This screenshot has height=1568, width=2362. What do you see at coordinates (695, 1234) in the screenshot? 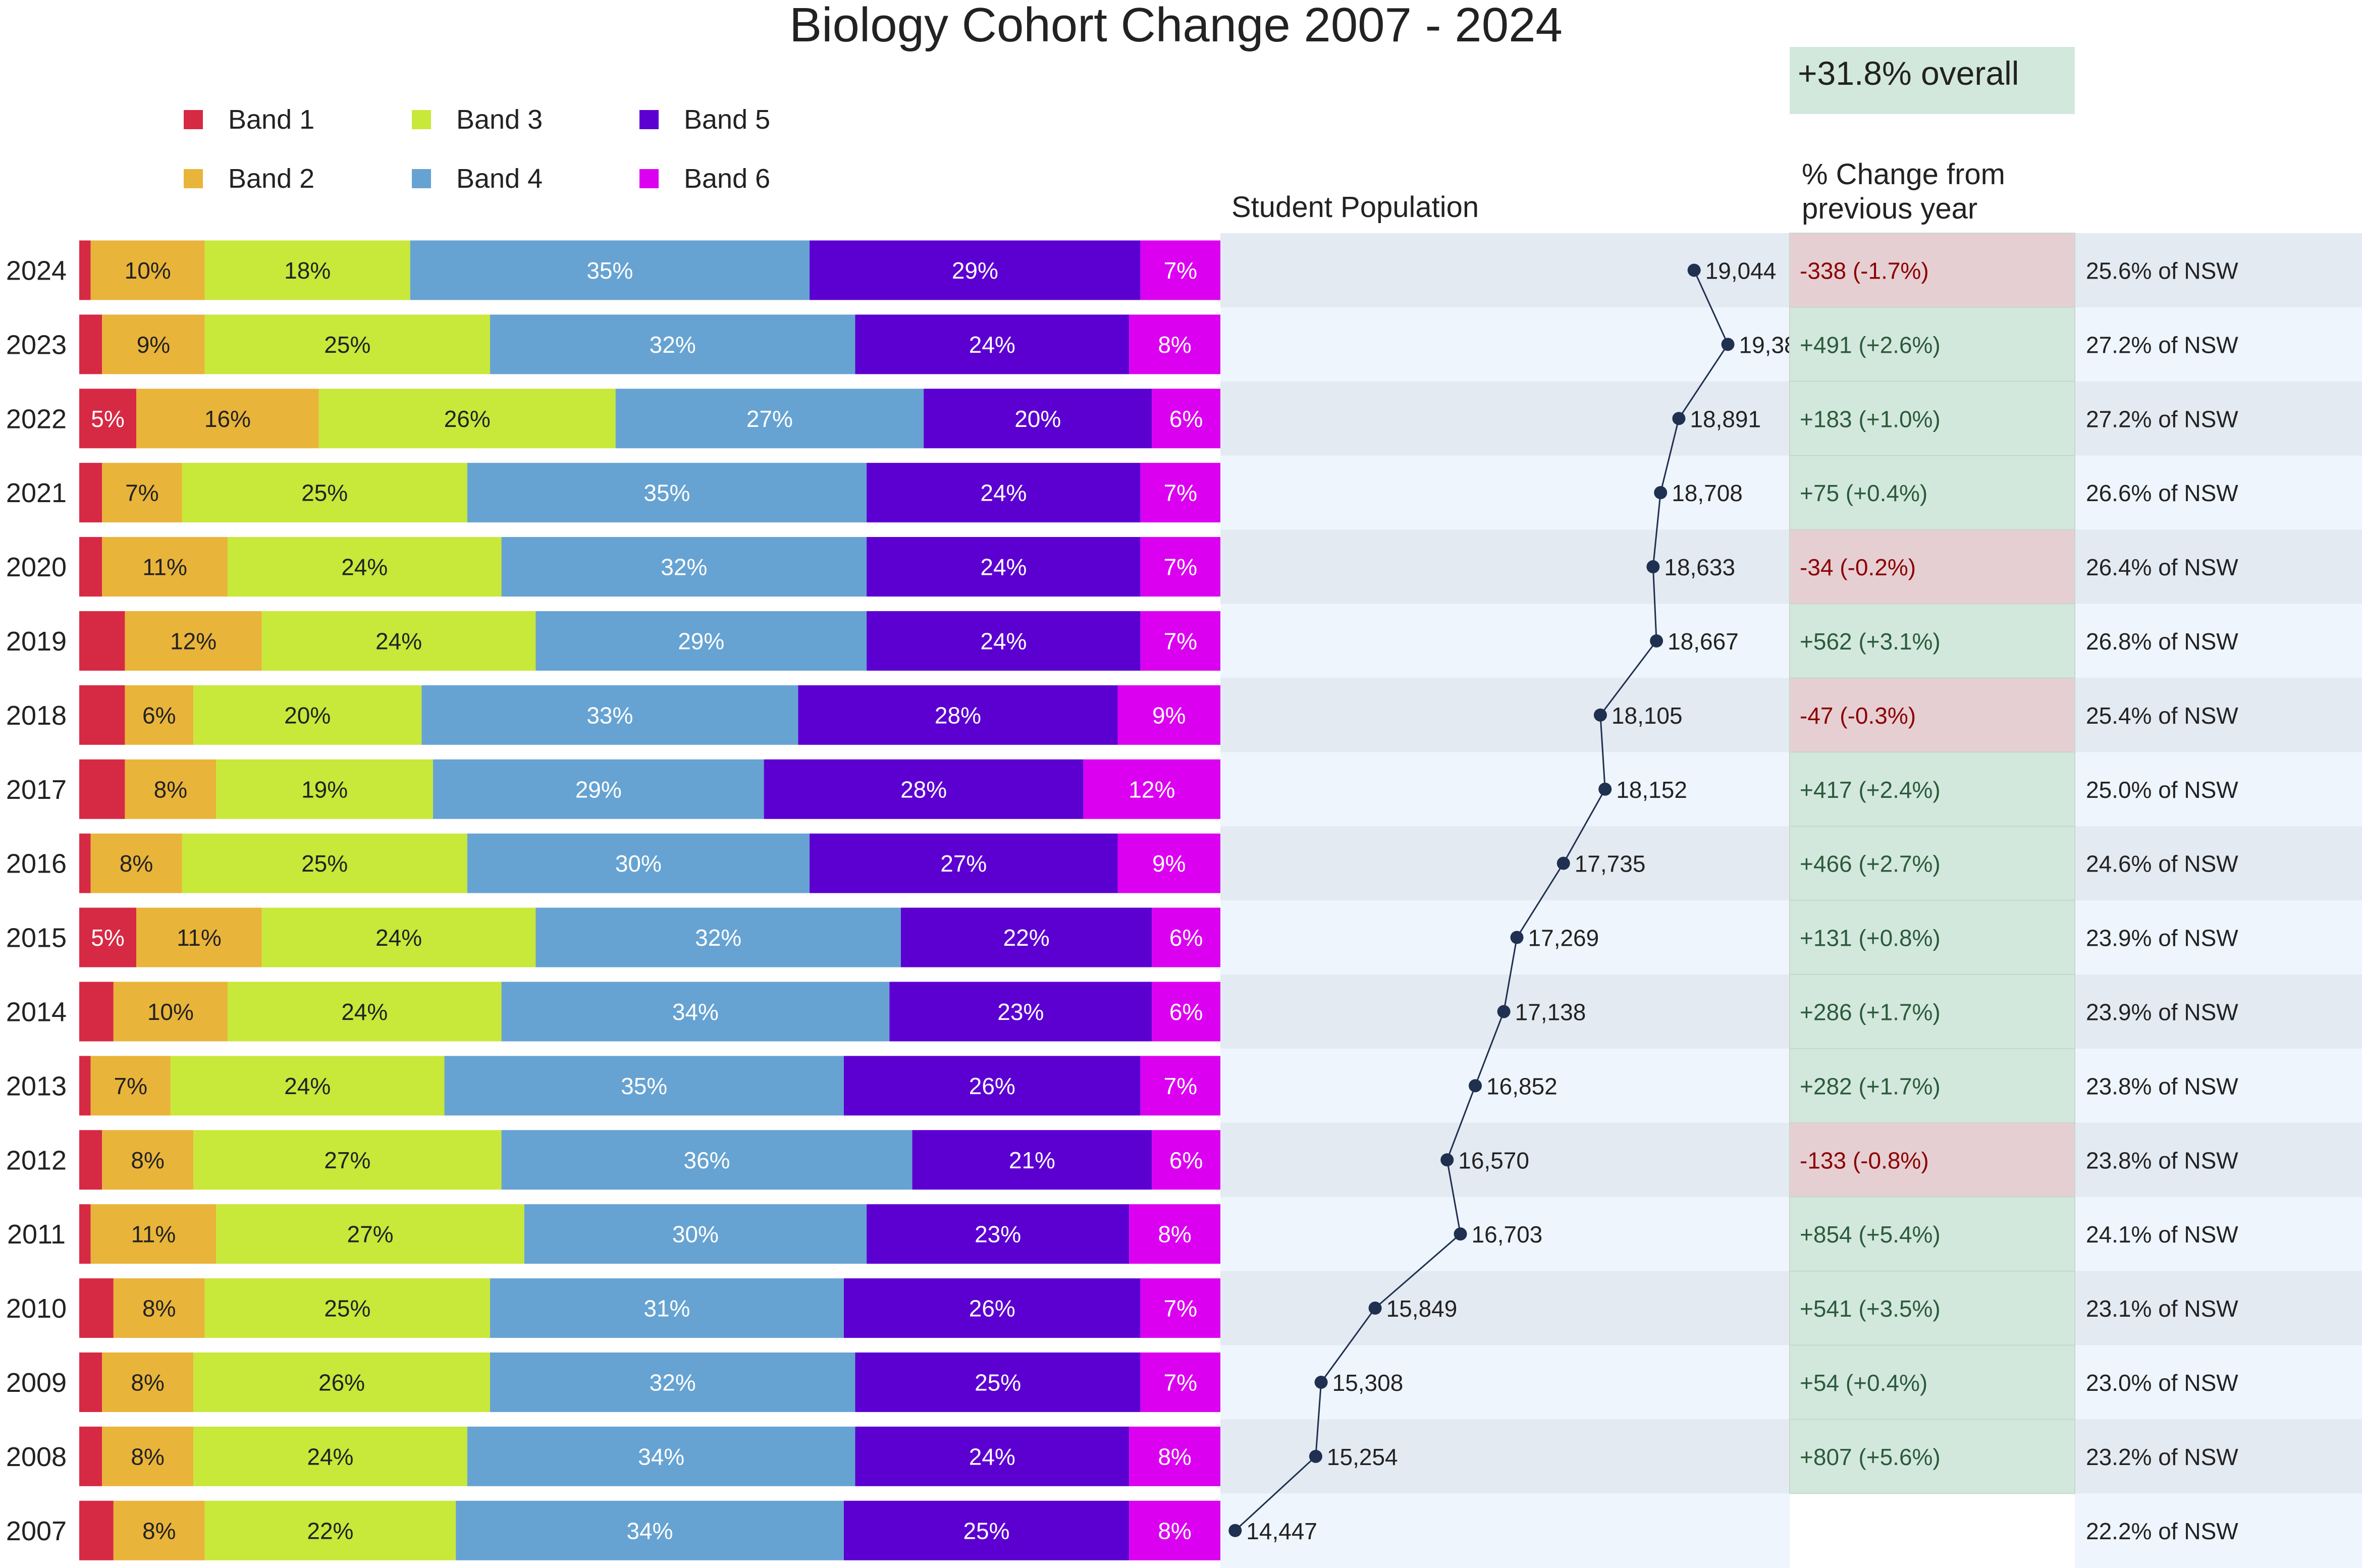
I see `bar-value-label: 30%` at bounding box center [695, 1234].